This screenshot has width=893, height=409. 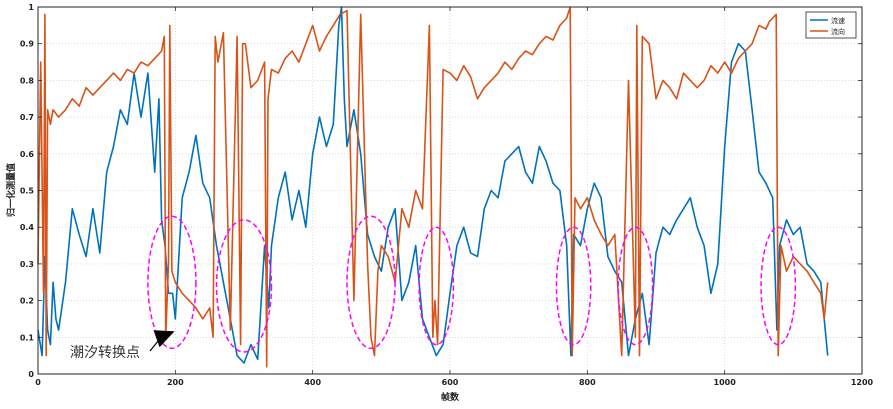 I want to click on legend-box, so click(x=831, y=25).